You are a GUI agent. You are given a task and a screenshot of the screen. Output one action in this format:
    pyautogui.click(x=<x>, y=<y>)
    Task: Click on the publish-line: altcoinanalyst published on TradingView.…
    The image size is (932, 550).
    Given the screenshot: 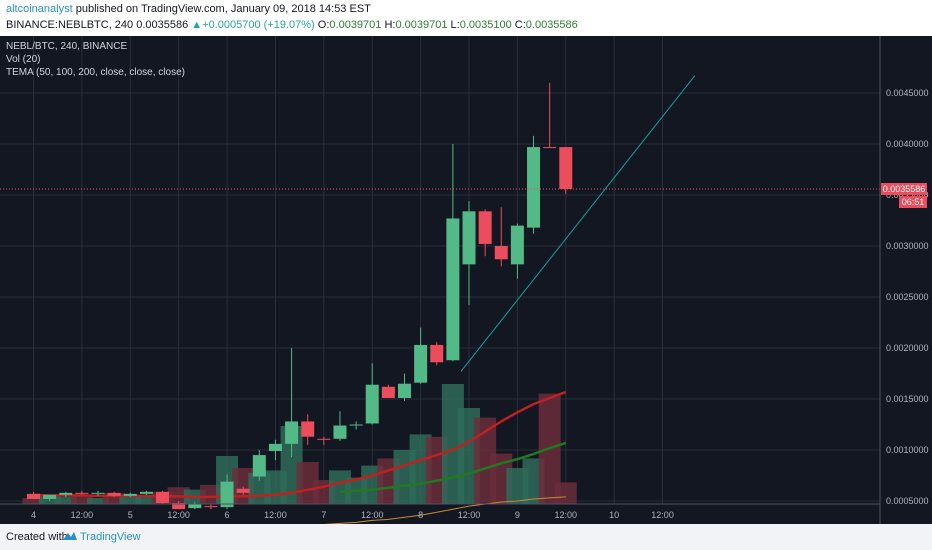 What is the action you would take?
    pyautogui.click(x=188, y=9)
    